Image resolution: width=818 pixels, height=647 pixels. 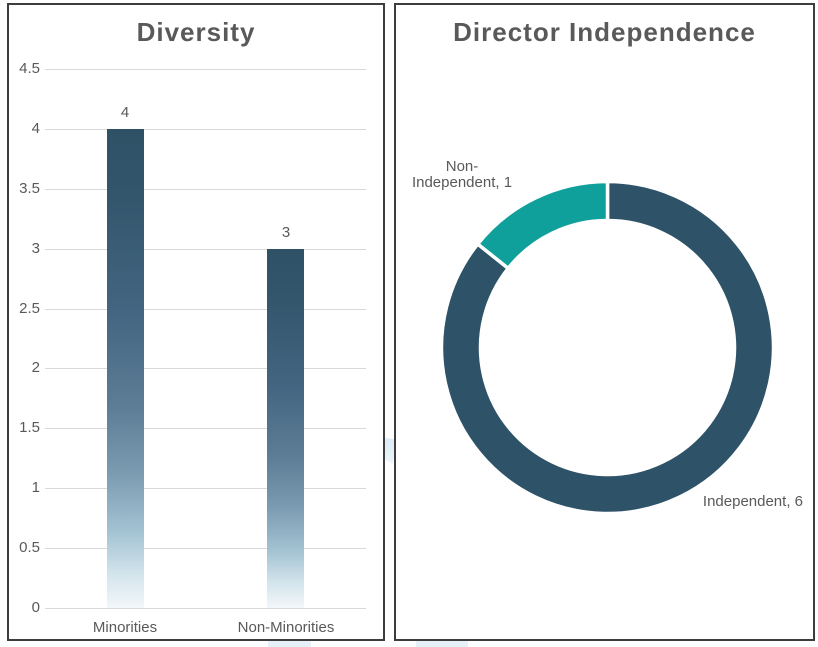 I want to click on y-axis-tick-label: 2.5, so click(x=29, y=308).